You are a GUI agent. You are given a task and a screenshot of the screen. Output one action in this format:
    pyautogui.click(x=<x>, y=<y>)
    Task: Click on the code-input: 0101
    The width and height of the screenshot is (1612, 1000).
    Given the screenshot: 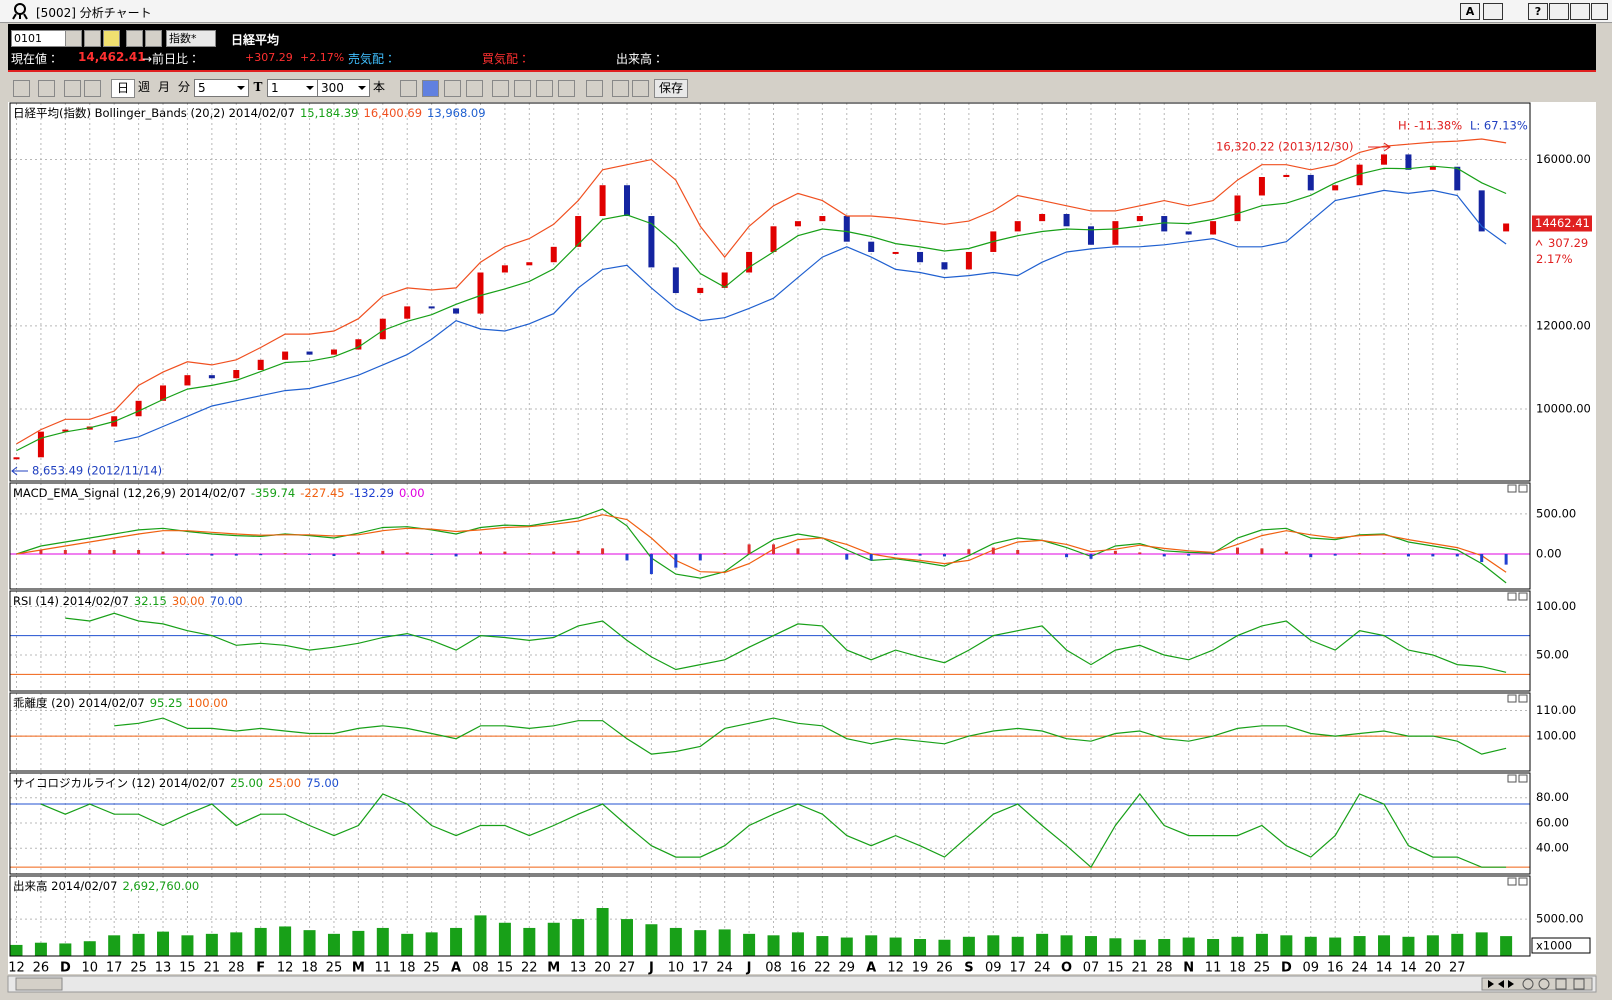 What is the action you would take?
    pyautogui.click(x=39, y=38)
    